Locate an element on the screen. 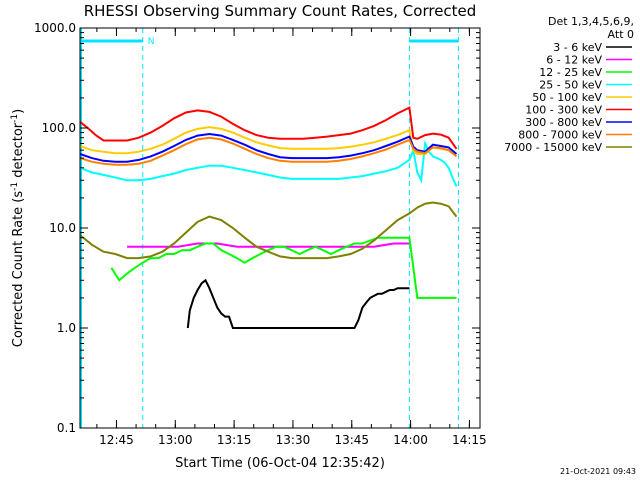 This screenshot has width=640, height=480. y-tick-label: 0.1 is located at coordinates (66, 428).